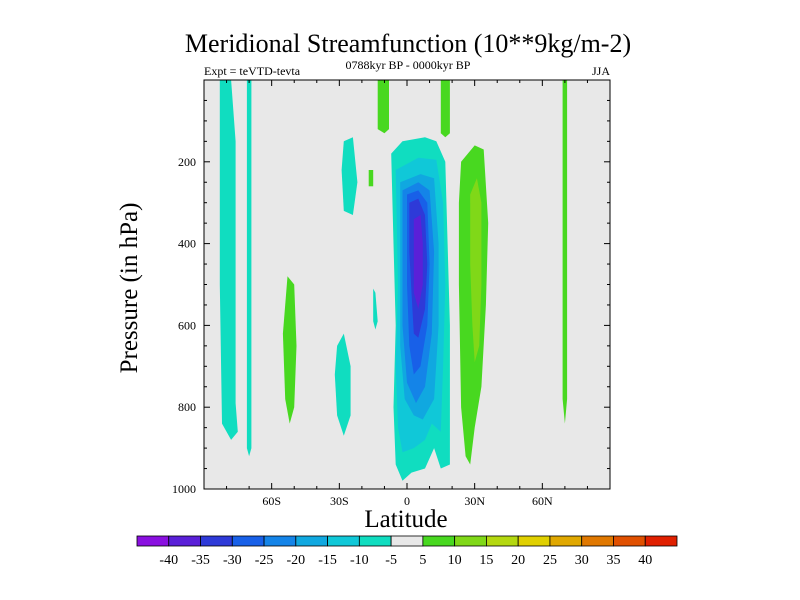  I want to click on y-tick-label: 600, so click(187, 325).